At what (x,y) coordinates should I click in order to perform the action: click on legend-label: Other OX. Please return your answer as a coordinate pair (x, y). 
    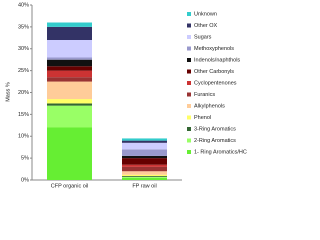
    Looking at the image, I should click on (206, 26).